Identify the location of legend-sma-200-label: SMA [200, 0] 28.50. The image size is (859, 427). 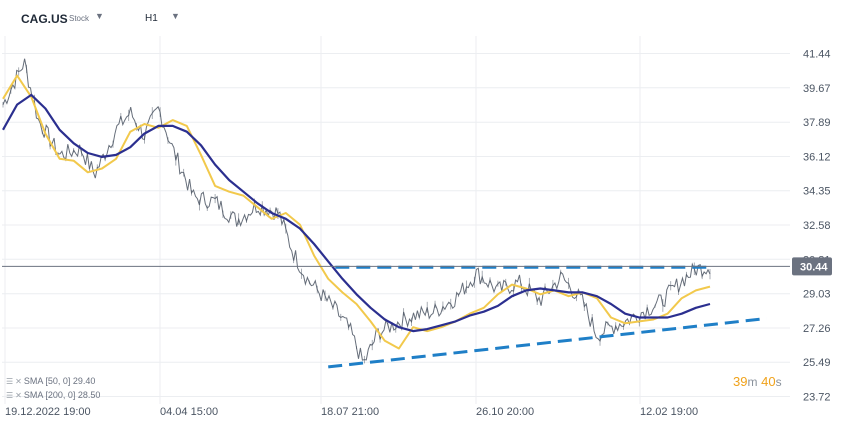
(62, 395).